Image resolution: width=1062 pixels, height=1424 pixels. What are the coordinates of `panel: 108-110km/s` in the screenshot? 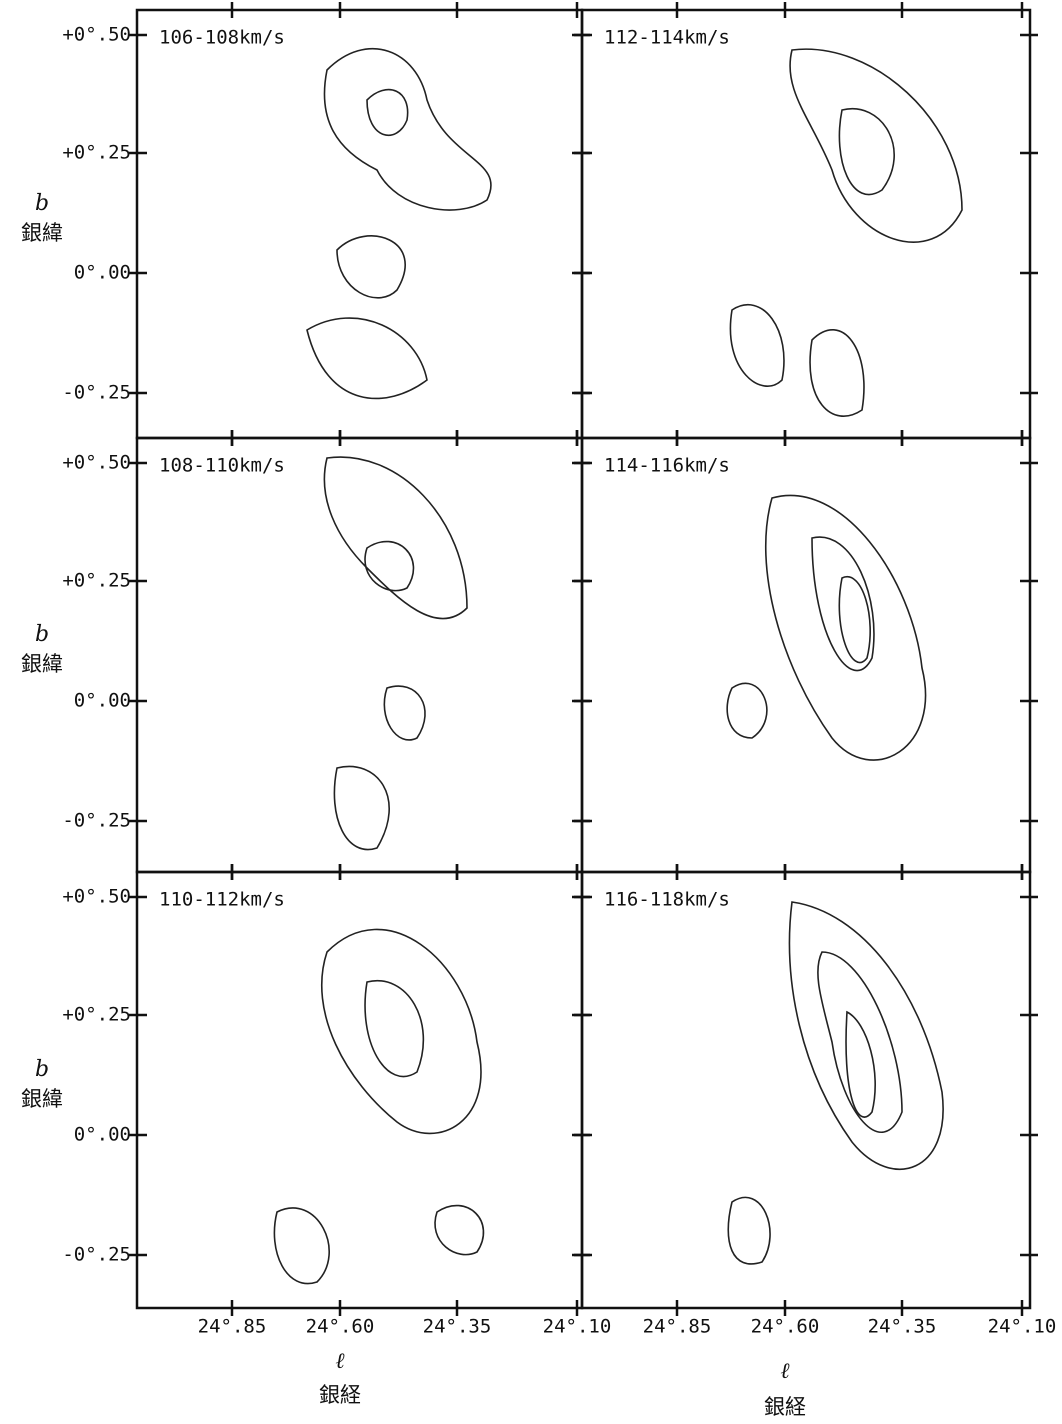 It's located at (359, 655).